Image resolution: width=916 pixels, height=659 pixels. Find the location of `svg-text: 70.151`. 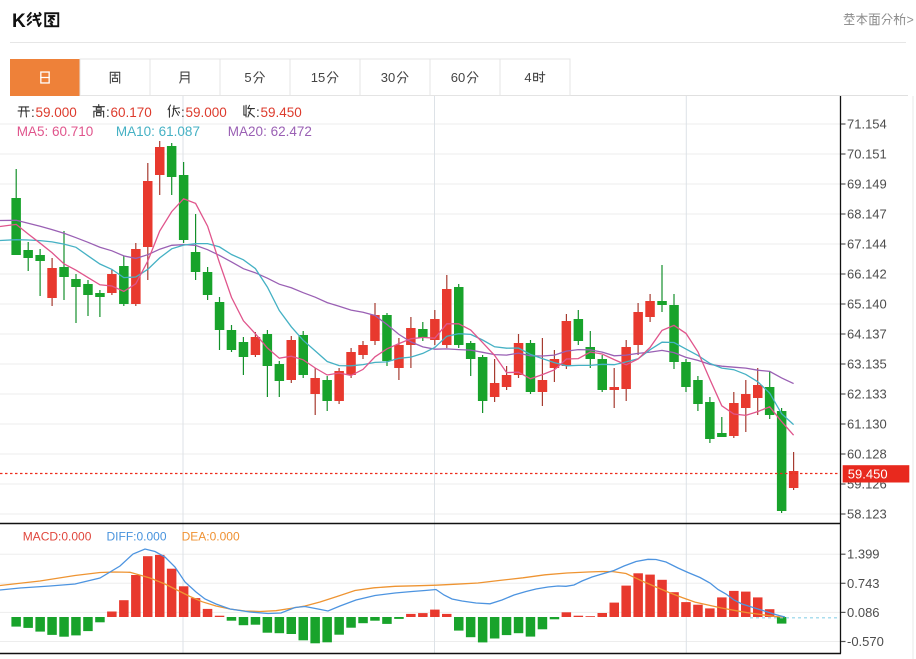

svg-text: 70.151 is located at coordinates (867, 154).